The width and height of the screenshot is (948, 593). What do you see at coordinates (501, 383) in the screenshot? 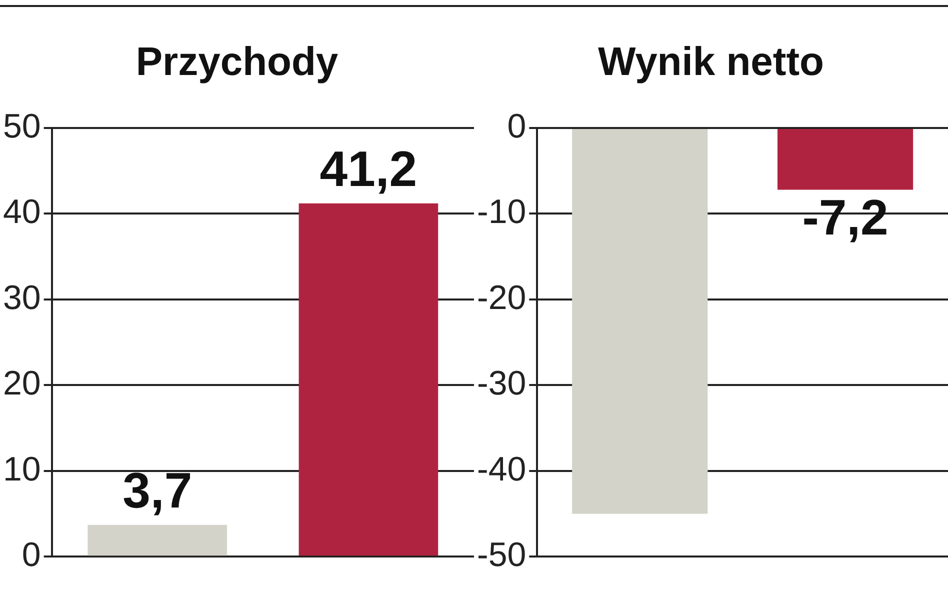
I see `y-tick-label: -30` at bounding box center [501, 383].